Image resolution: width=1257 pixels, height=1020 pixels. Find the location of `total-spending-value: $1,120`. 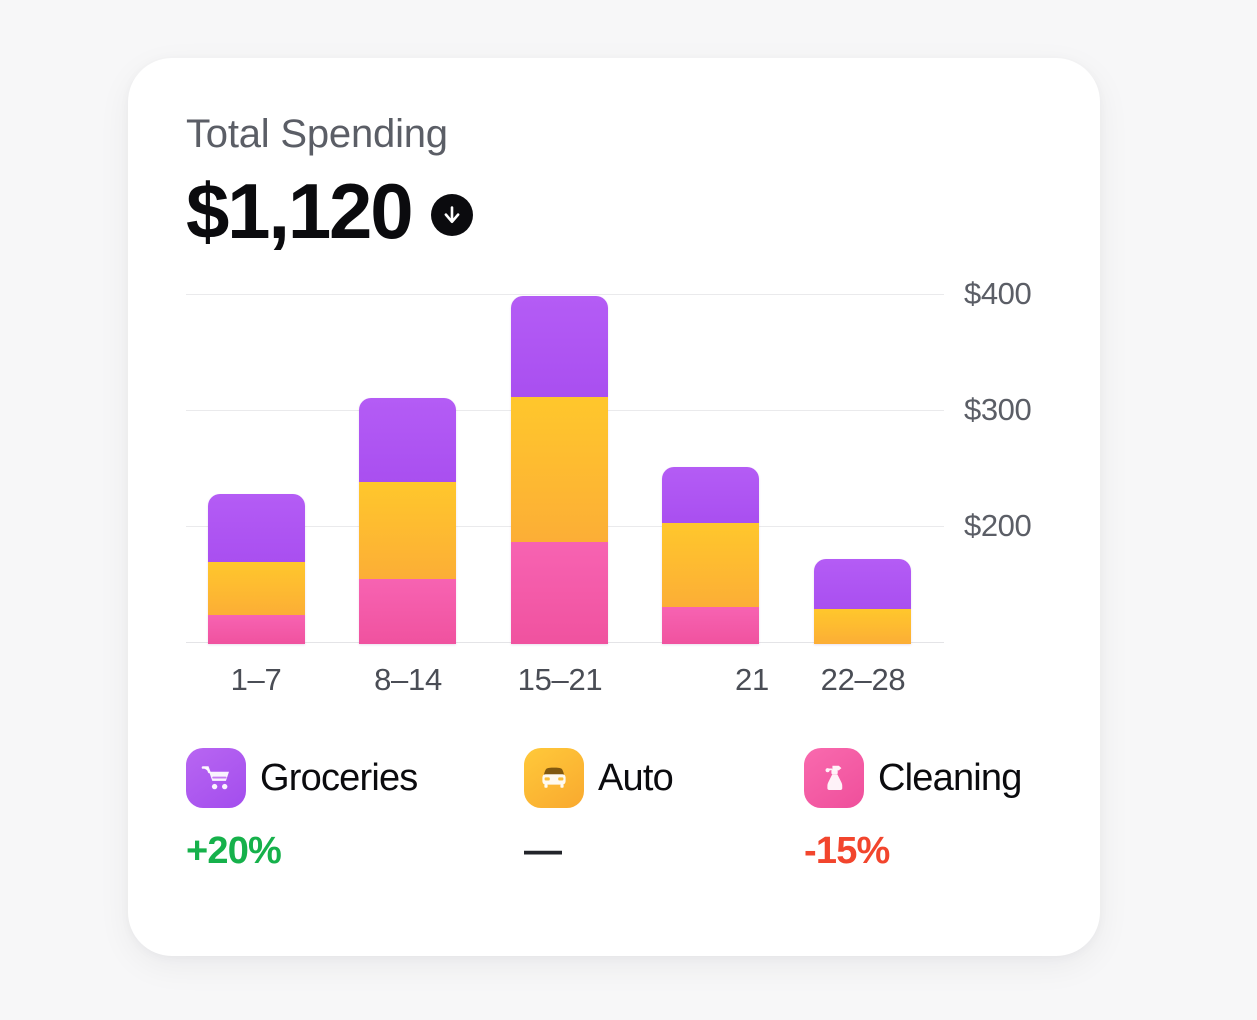

total-spending-value: $1,120 is located at coordinates (300, 211).